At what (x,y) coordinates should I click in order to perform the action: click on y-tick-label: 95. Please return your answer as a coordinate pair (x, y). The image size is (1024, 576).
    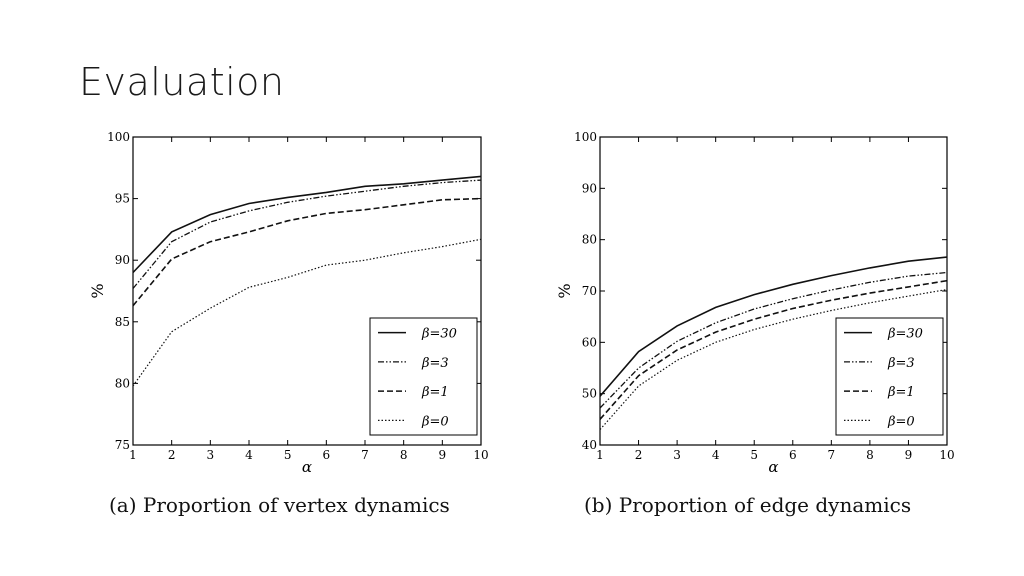
    Looking at the image, I should click on (122, 199).